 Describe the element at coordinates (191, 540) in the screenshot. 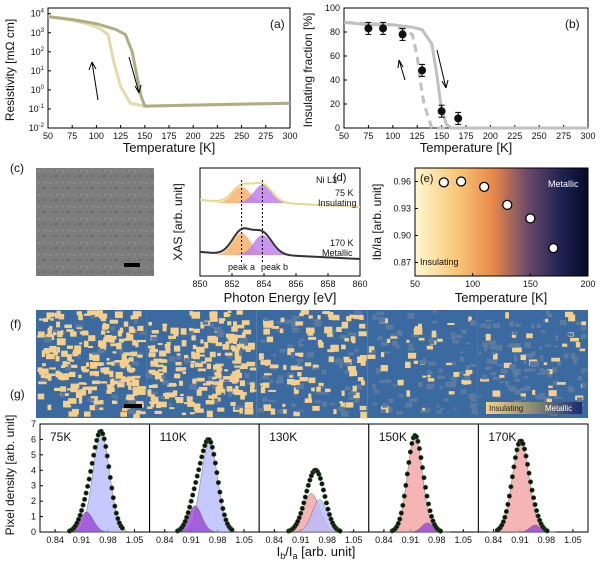

I see `panel-g-xtick-label: 0.91` at that location.